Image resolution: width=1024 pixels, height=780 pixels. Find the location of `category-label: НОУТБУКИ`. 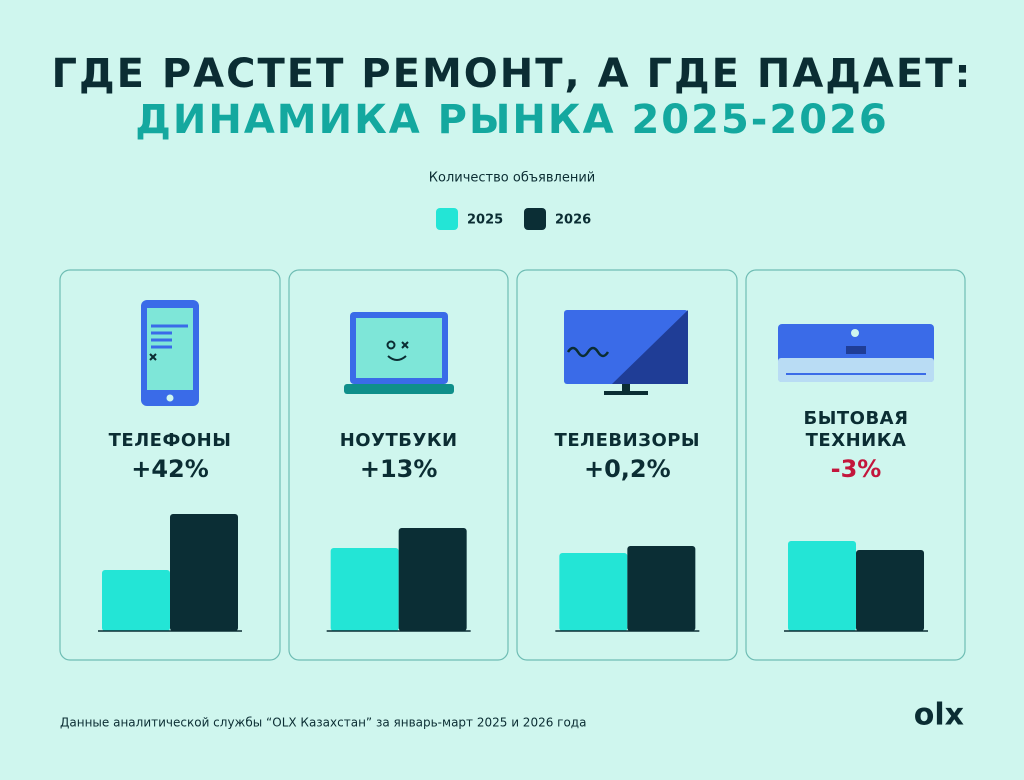

category-label: НОУТБУКИ is located at coordinates (398, 440).